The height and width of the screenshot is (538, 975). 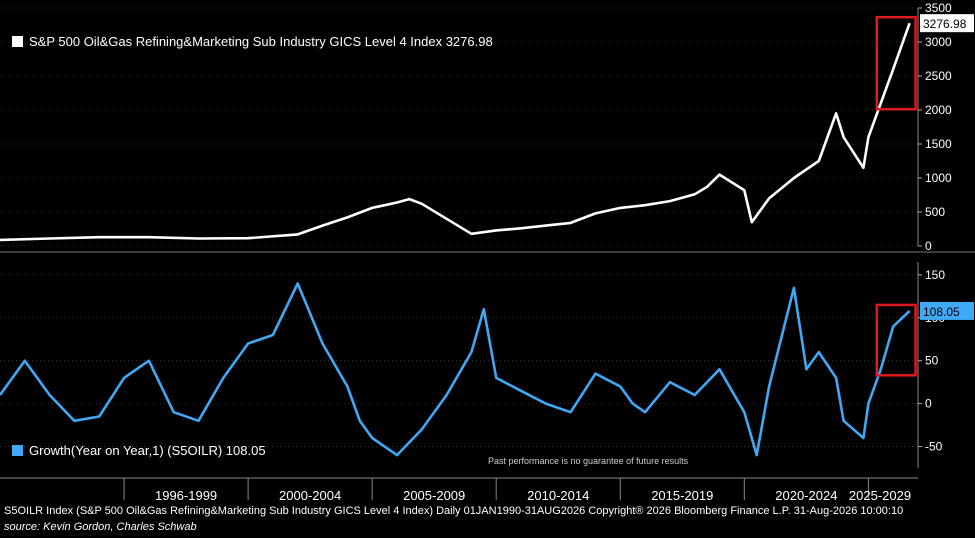 What do you see at coordinates (935, 212) in the screenshot?
I see `y-tick-label: 500` at bounding box center [935, 212].